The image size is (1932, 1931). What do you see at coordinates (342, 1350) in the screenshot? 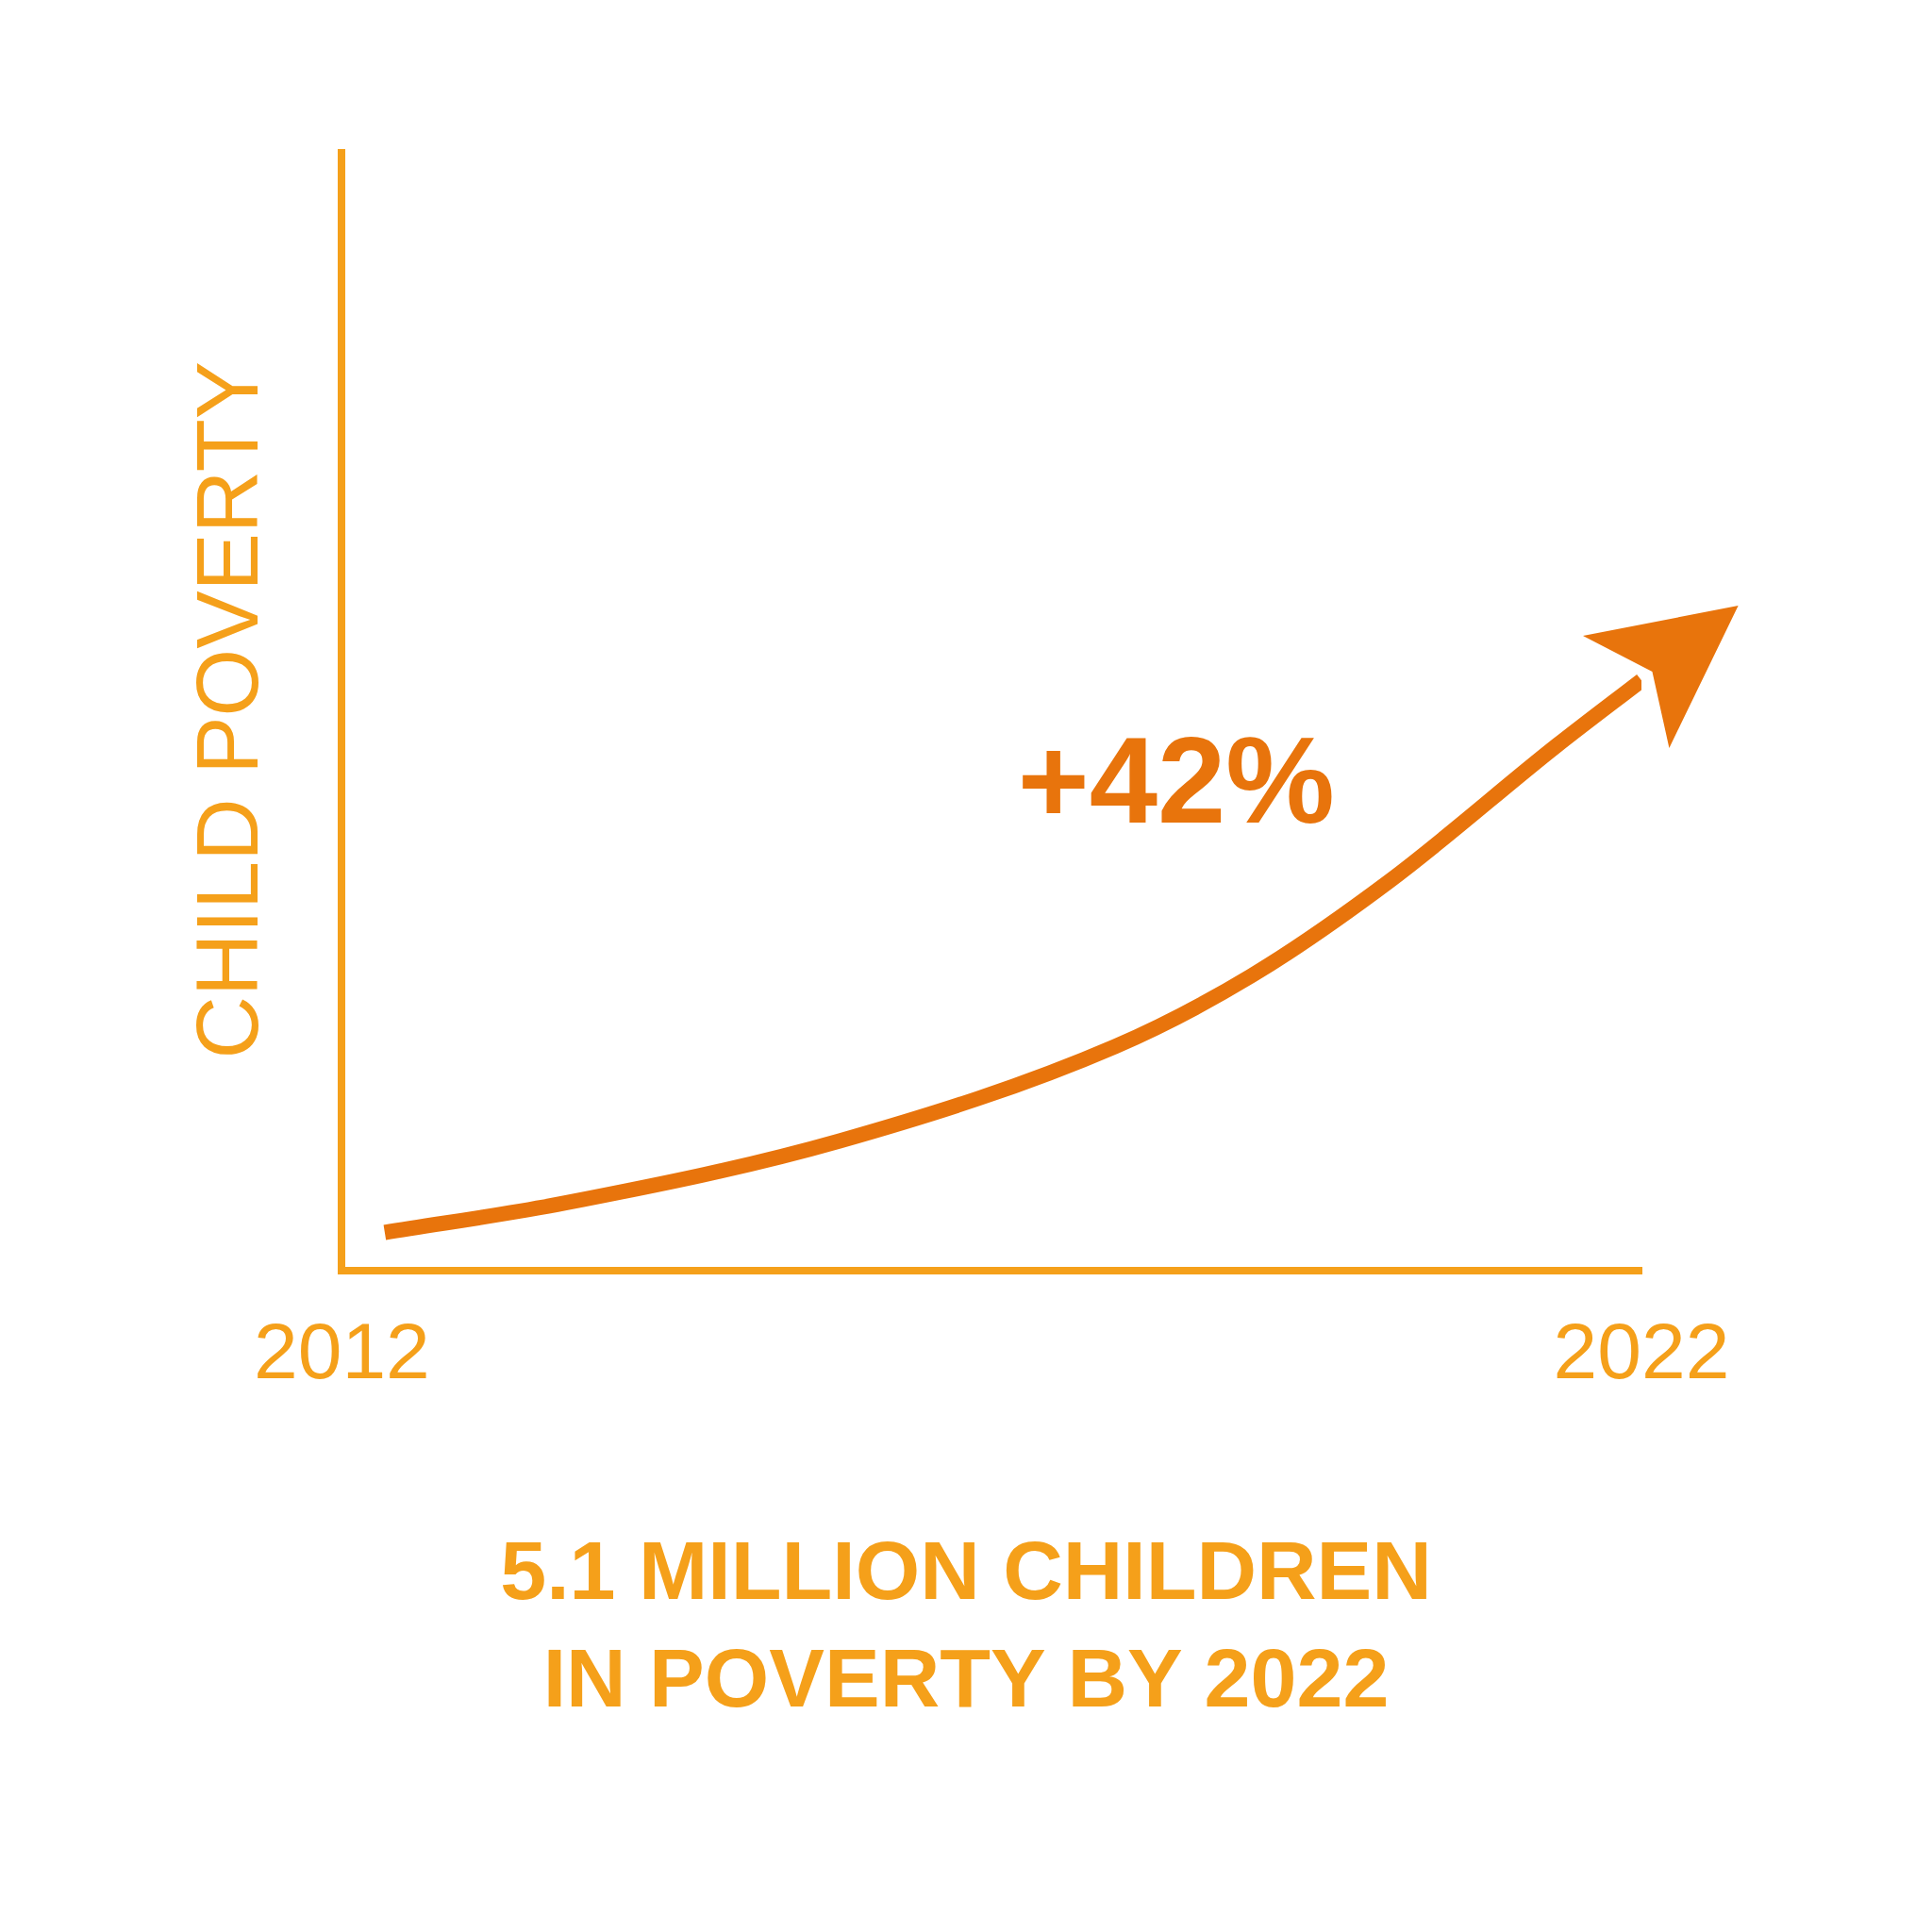
I see `x-tick-label: 2012` at bounding box center [342, 1350].